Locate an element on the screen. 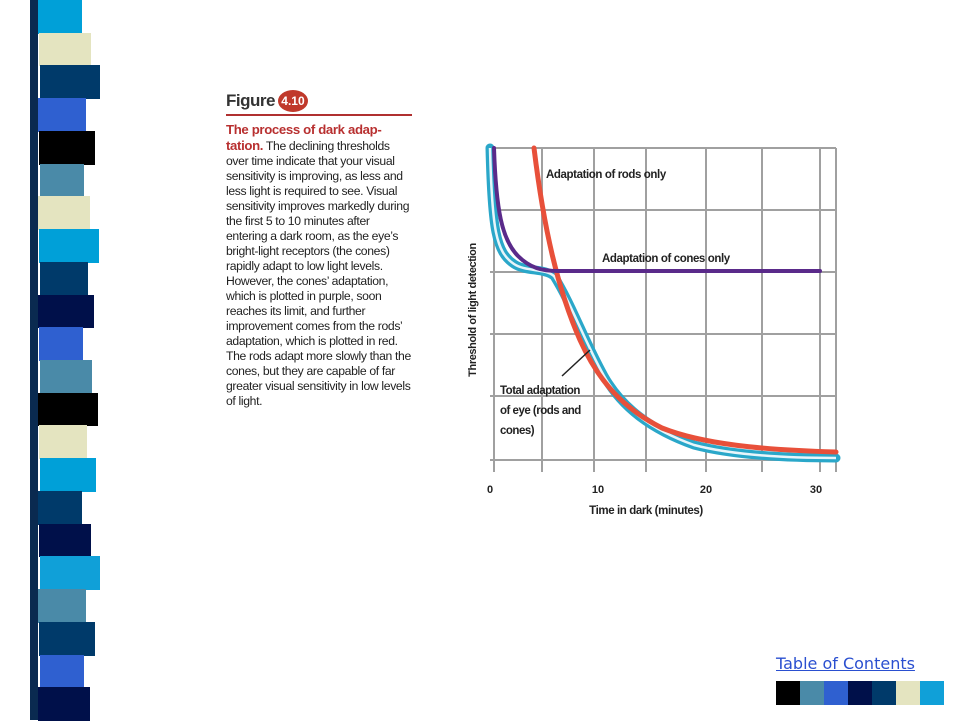 The width and height of the screenshot is (960, 721). navigation-buttons is located at coordinates (860, 693).